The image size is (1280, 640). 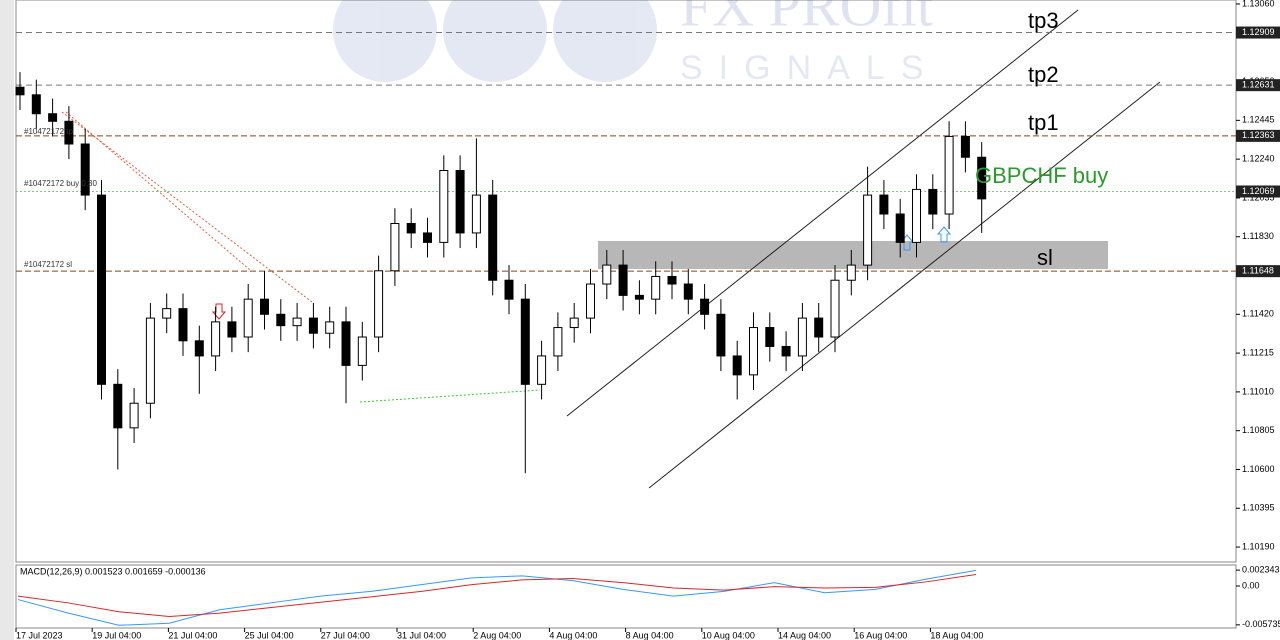 I want to click on order-label: #10472172 sl, so click(x=48, y=264).